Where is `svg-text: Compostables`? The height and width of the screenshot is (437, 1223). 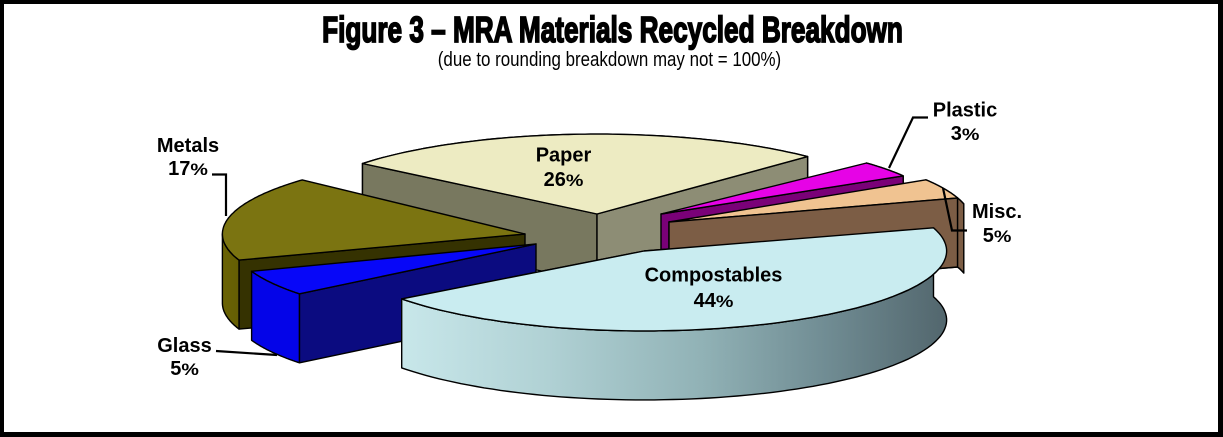
svg-text: Compostables is located at coordinates (714, 276).